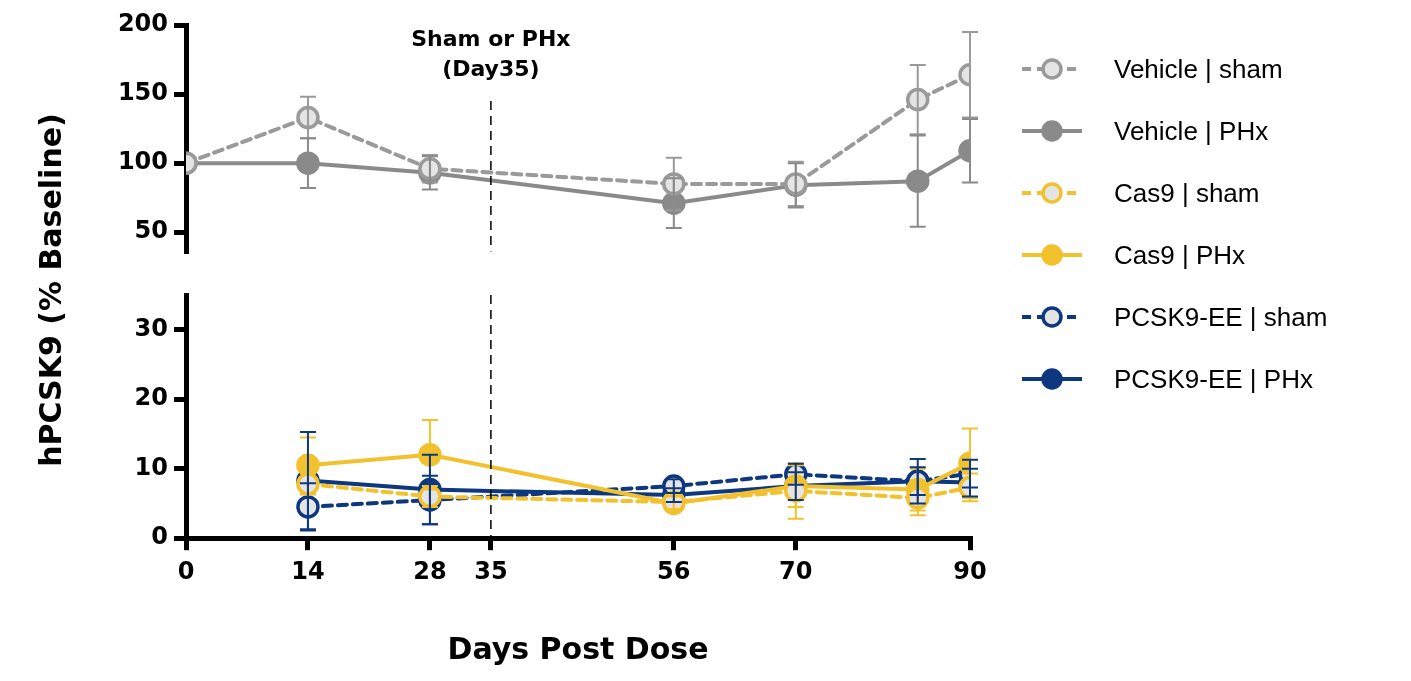  I want to click on x-tick-label: 56, so click(674, 570).